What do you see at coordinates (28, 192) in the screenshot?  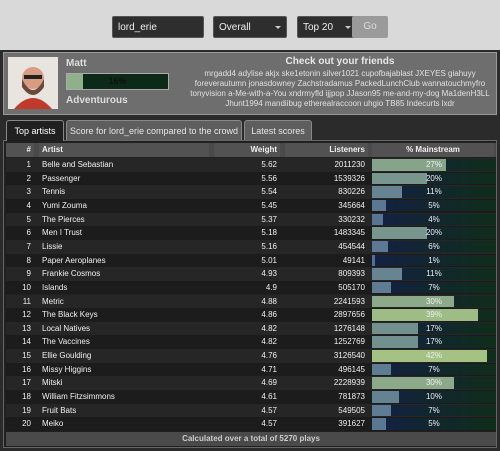 I see `cell-rank: 3` at bounding box center [28, 192].